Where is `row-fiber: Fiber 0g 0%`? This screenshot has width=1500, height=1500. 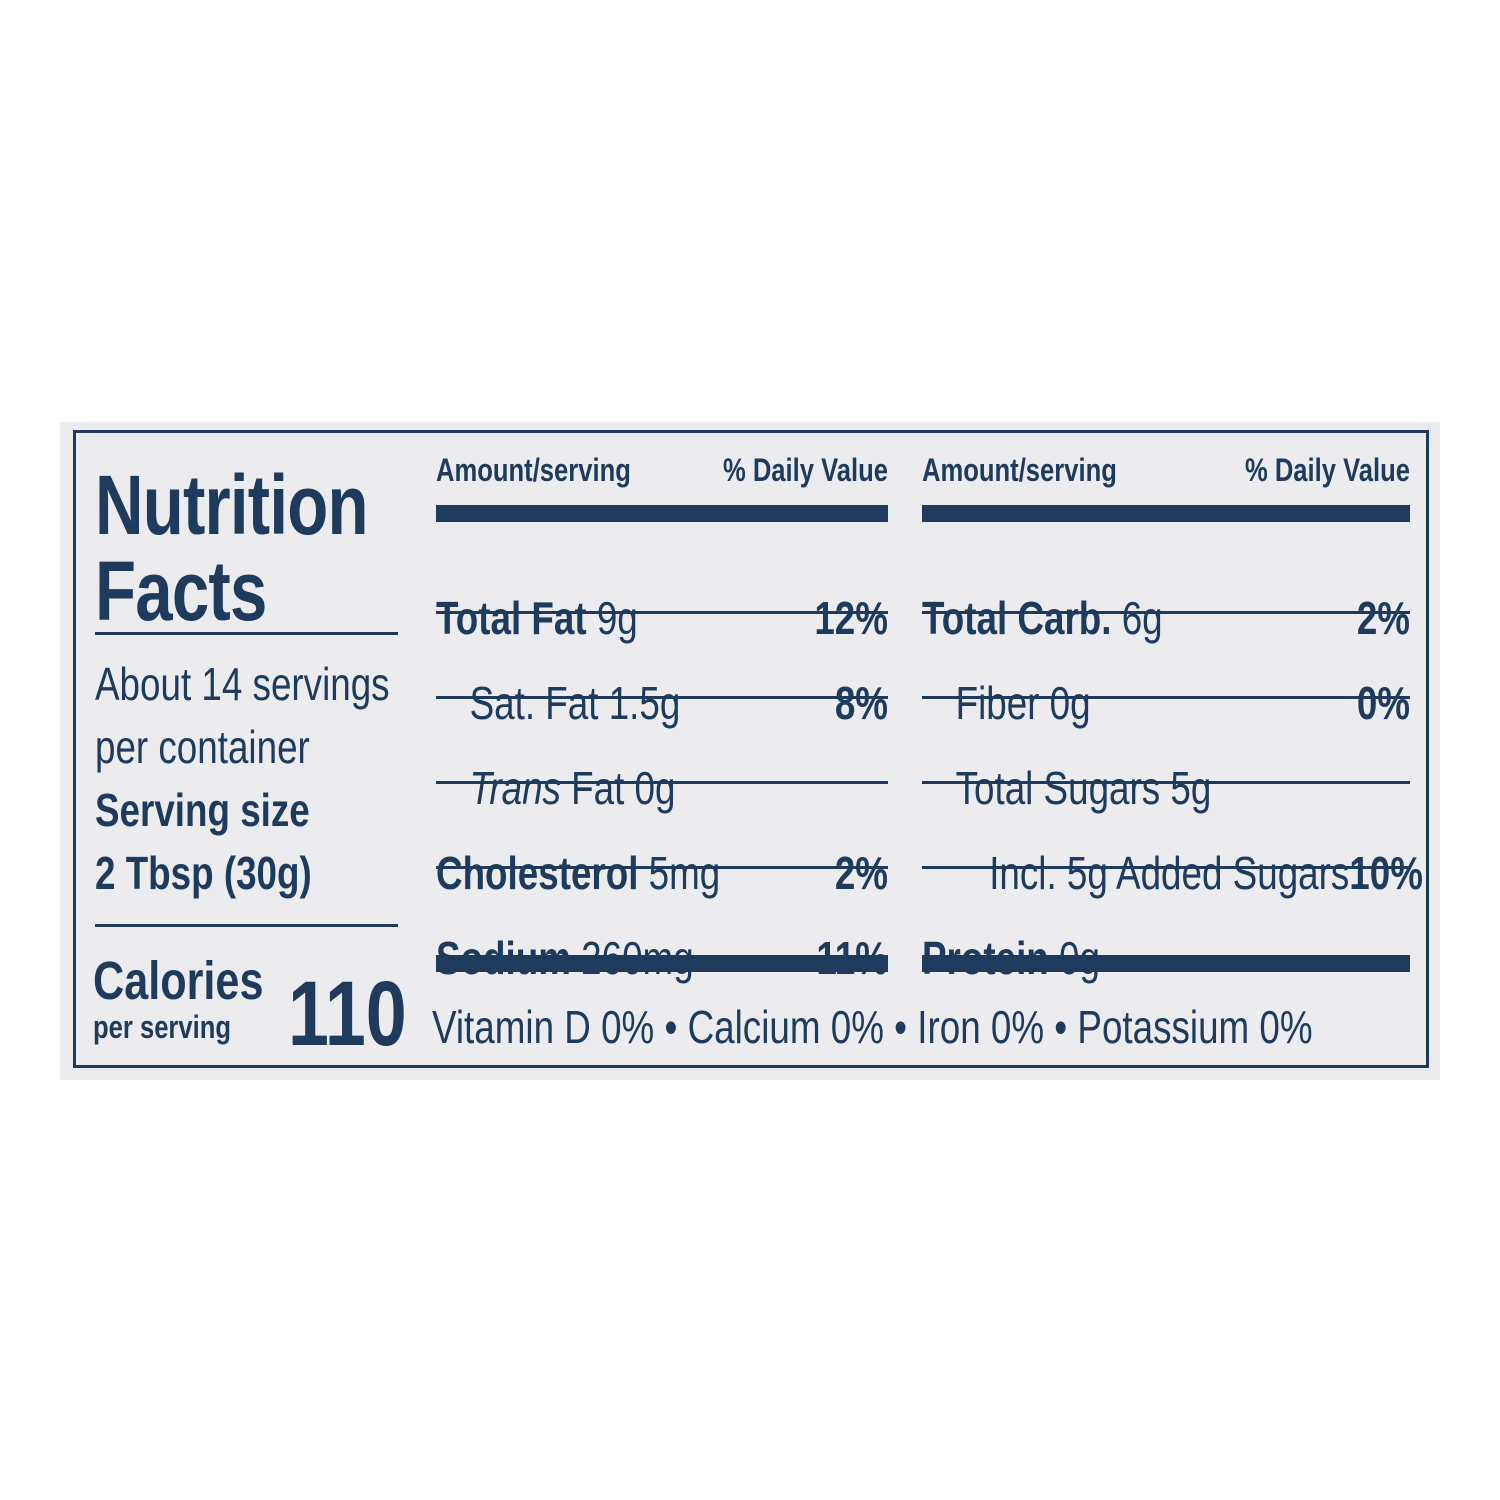 row-fiber: Fiber 0g 0% is located at coordinates (1182, 702).